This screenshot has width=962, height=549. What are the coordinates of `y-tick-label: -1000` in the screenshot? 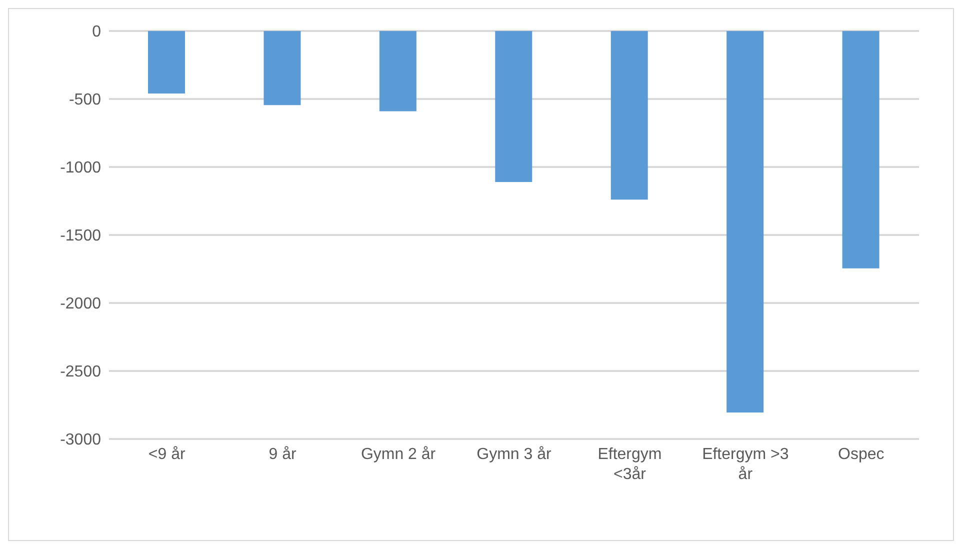 It's located at (81, 168).